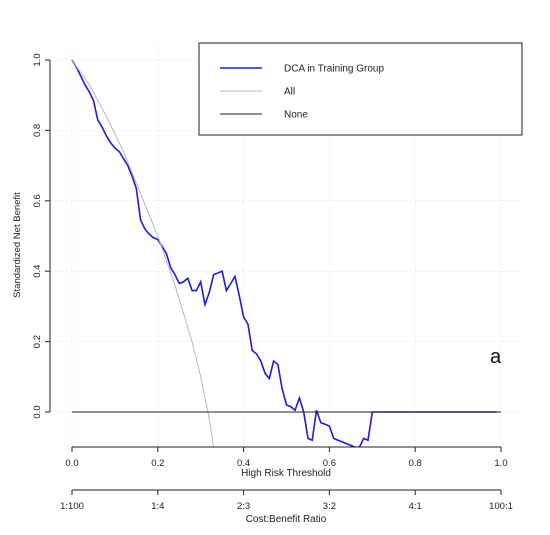 The height and width of the screenshot is (535, 550). Describe the element at coordinates (37, 341) in the screenshot. I see `y-tick-label-1: 0.2` at that location.